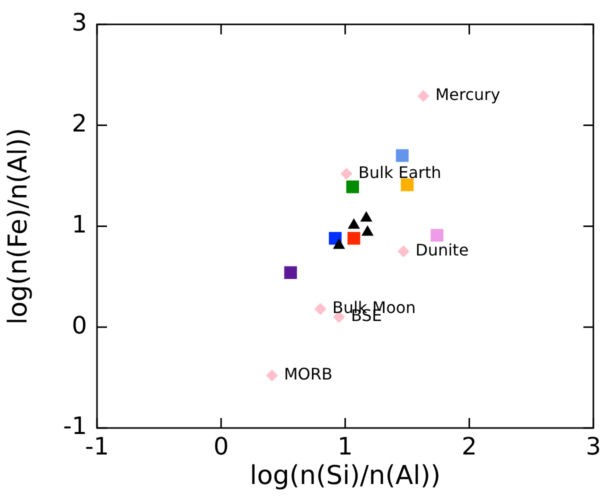 The image size is (607, 497). I want to click on annotation: Dunite, so click(442, 250).